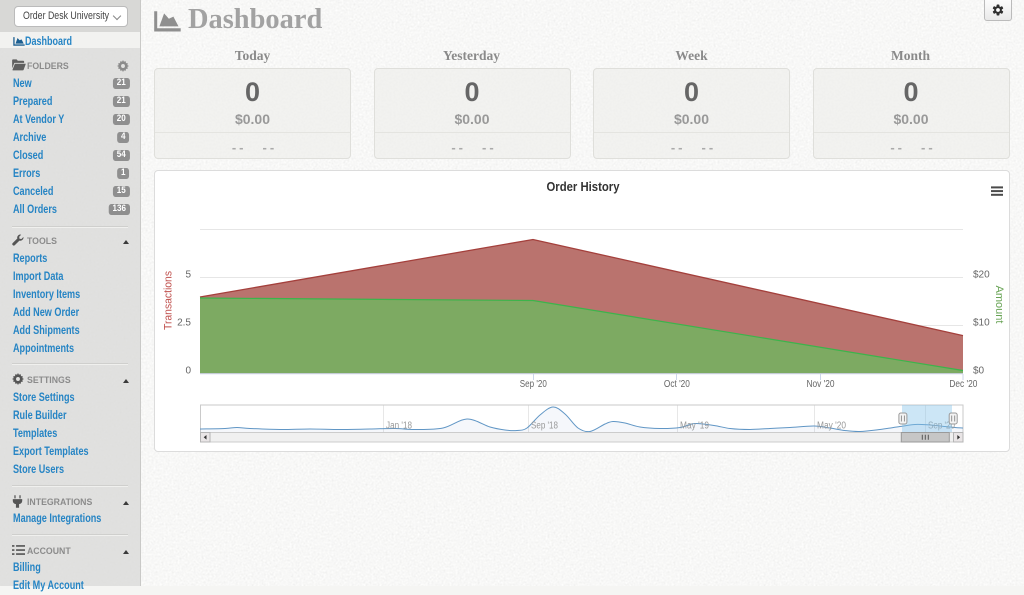 Image resolution: width=1024 pixels, height=595 pixels. Describe the element at coordinates (981, 323) in the screenshot. I see `svg-text: $10` at that location.